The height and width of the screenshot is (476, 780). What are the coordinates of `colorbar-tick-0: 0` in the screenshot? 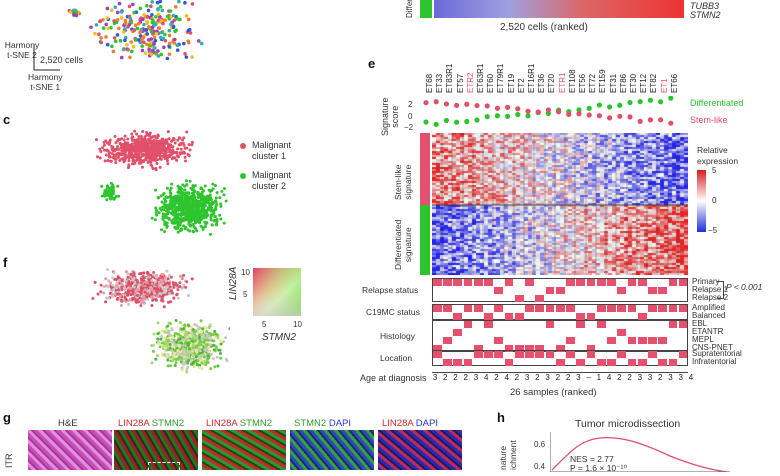 It's located at (714, 200).